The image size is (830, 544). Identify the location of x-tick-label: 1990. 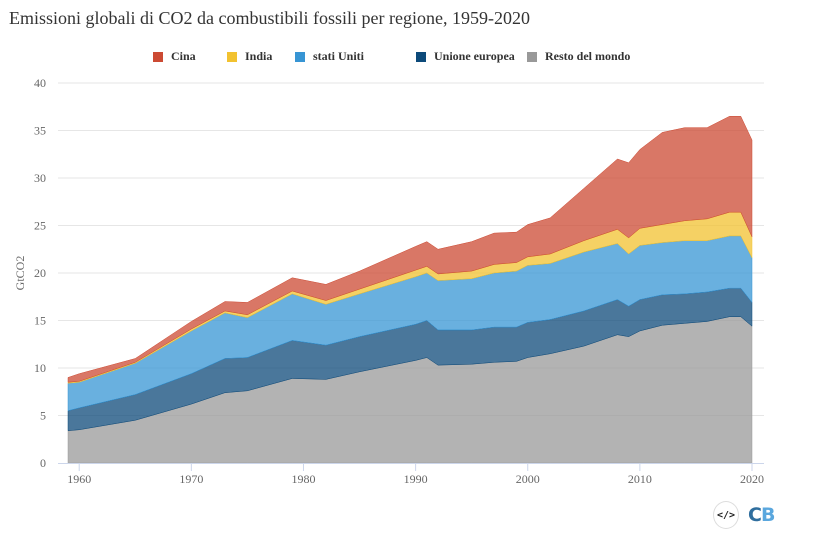
(416, 479).